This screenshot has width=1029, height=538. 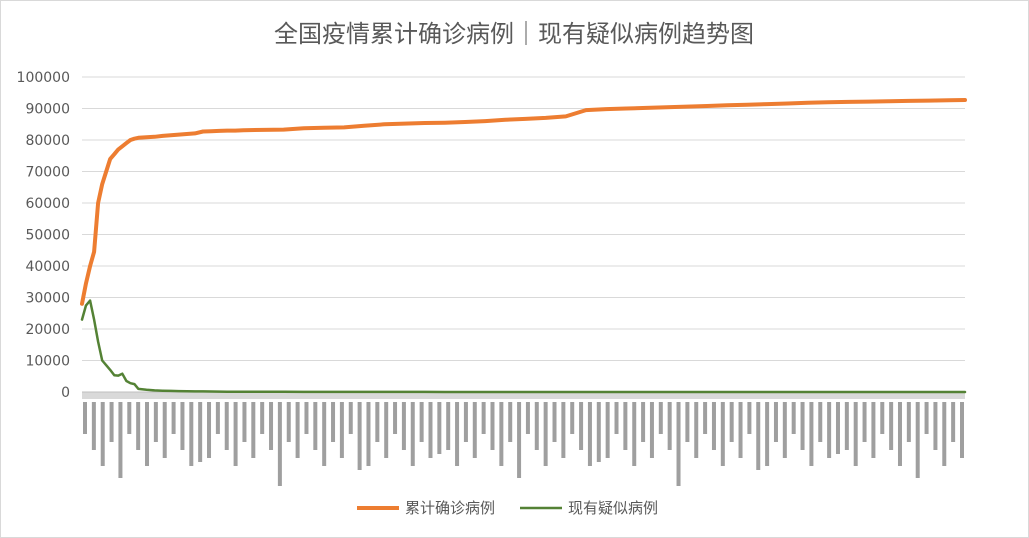 I want to click on y-tick-label: 30000, so click(x=47, y=299).